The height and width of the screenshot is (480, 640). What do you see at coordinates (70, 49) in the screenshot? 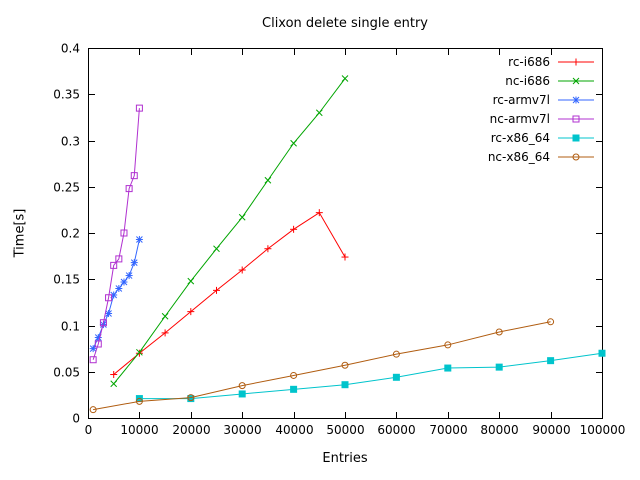
I see `y-tick-label: 0.4` at bounding box center [70, 49].